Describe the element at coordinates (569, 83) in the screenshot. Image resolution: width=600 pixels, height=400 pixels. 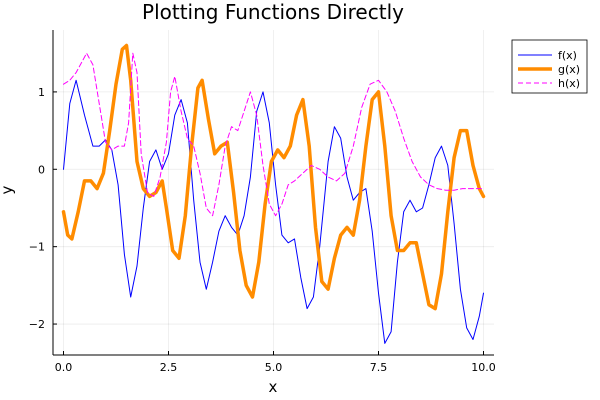
I see `legend-label-h-x: h(x)` at that location.